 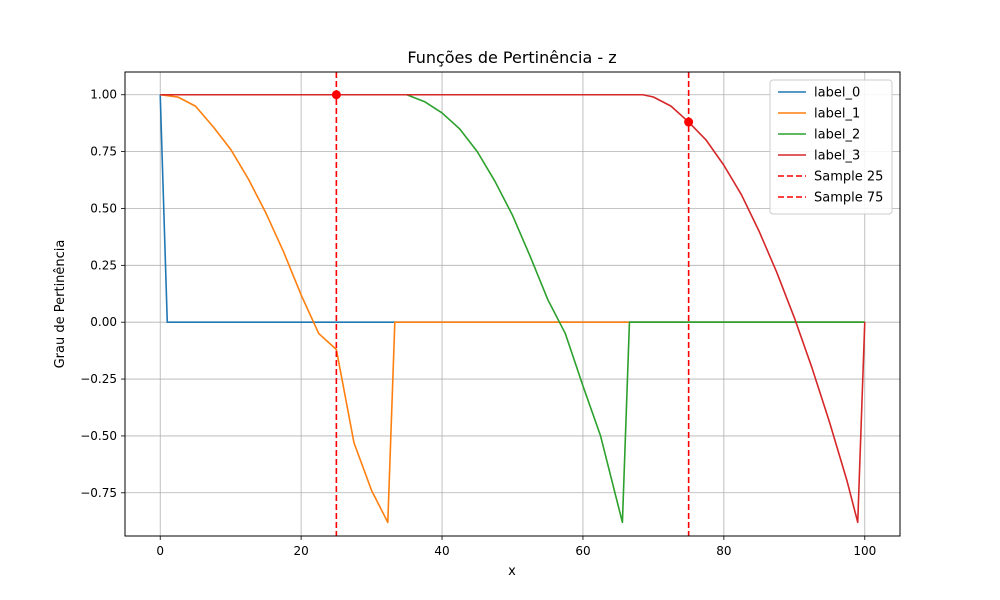 What do you see at coordinates (582, 551) in the screenshot?
I see `x-tick-label: 60` at bounding box center [582, 551].